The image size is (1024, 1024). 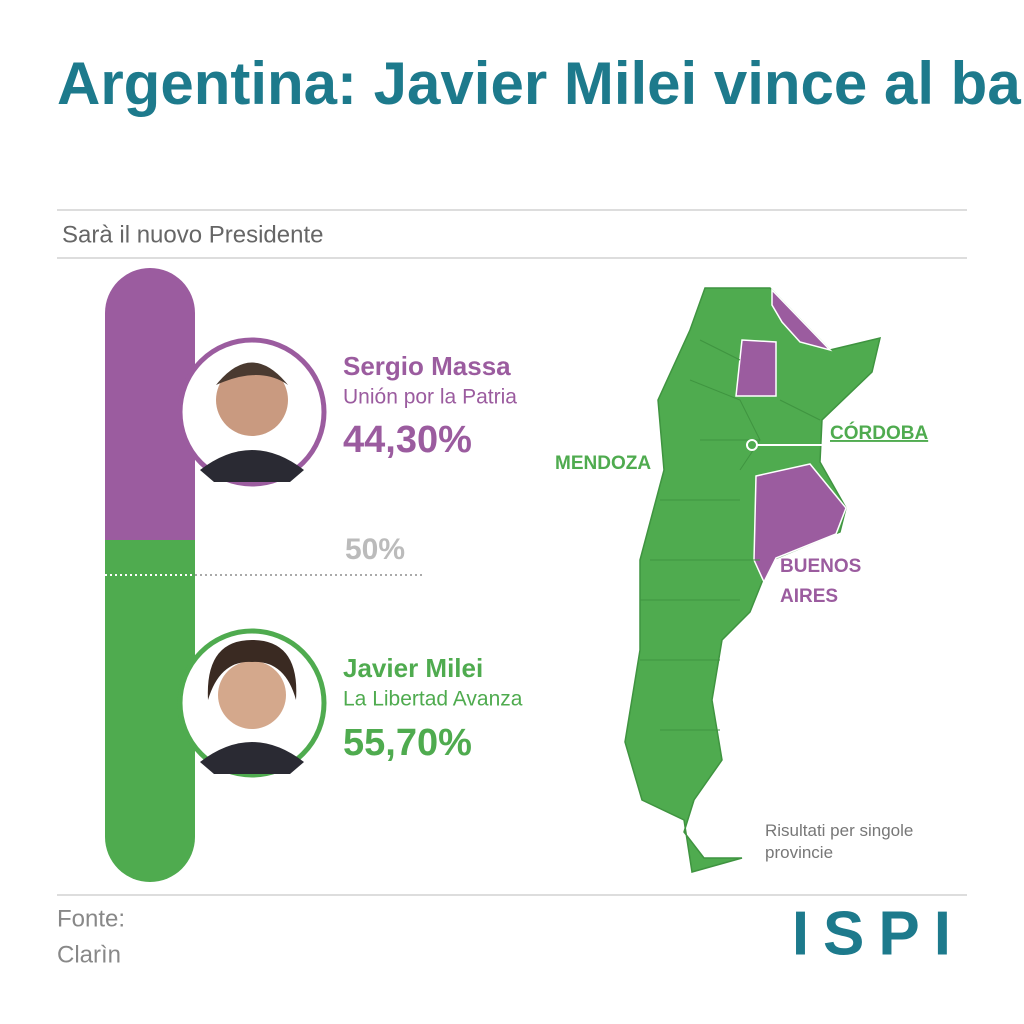 I want to click on value-label: 55,70%, so click(x=407, y=743).